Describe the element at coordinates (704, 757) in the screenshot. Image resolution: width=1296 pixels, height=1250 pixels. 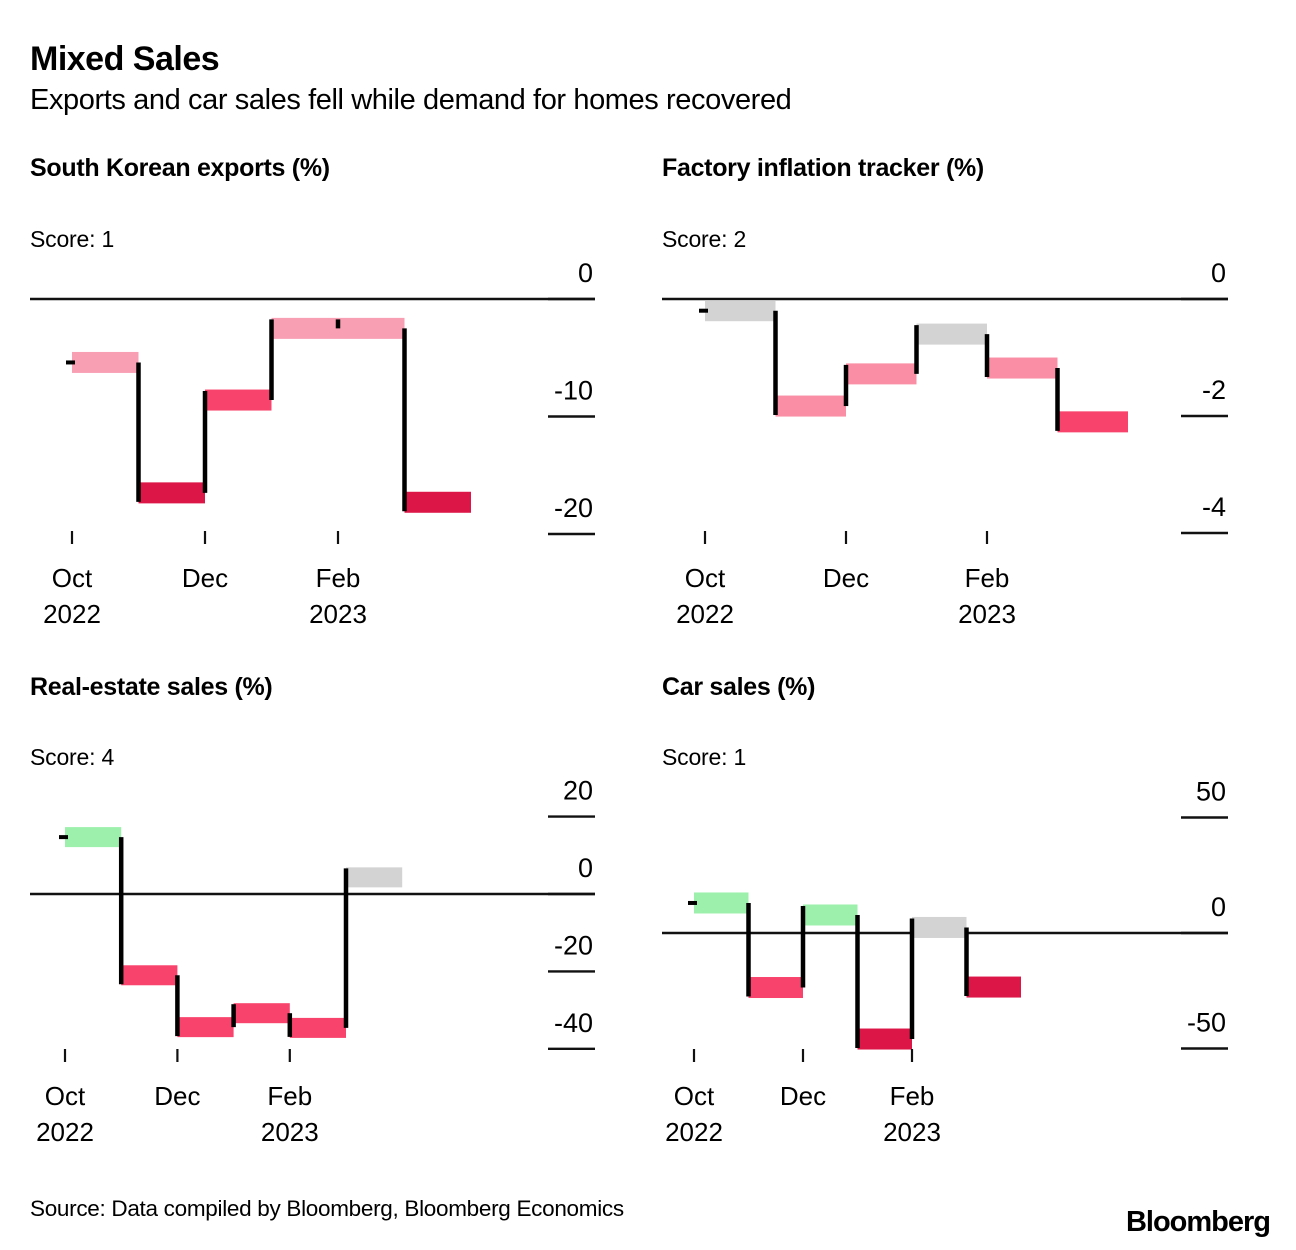
I see `score-label-car-sales: Score: 1` at that location.